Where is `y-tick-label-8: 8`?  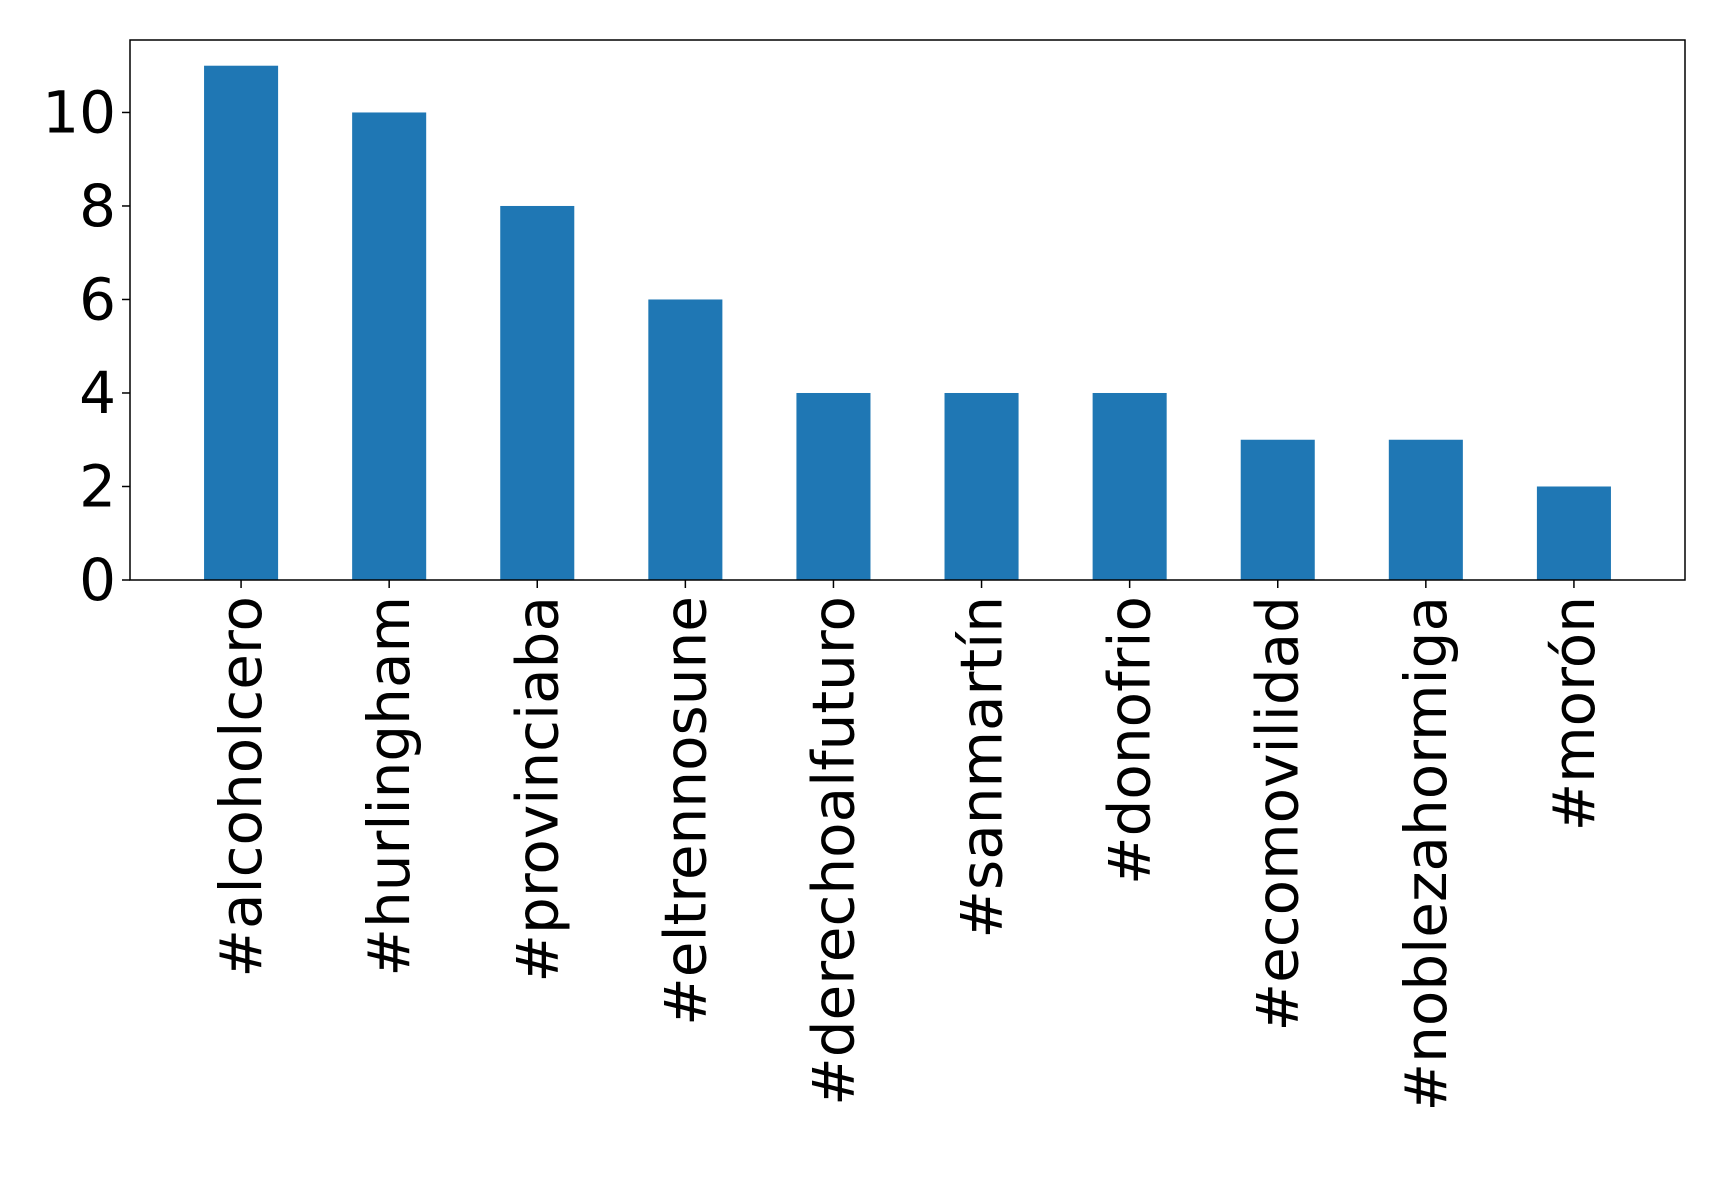 y-tick-label-8: 8 is located at coordinates (97, 206).